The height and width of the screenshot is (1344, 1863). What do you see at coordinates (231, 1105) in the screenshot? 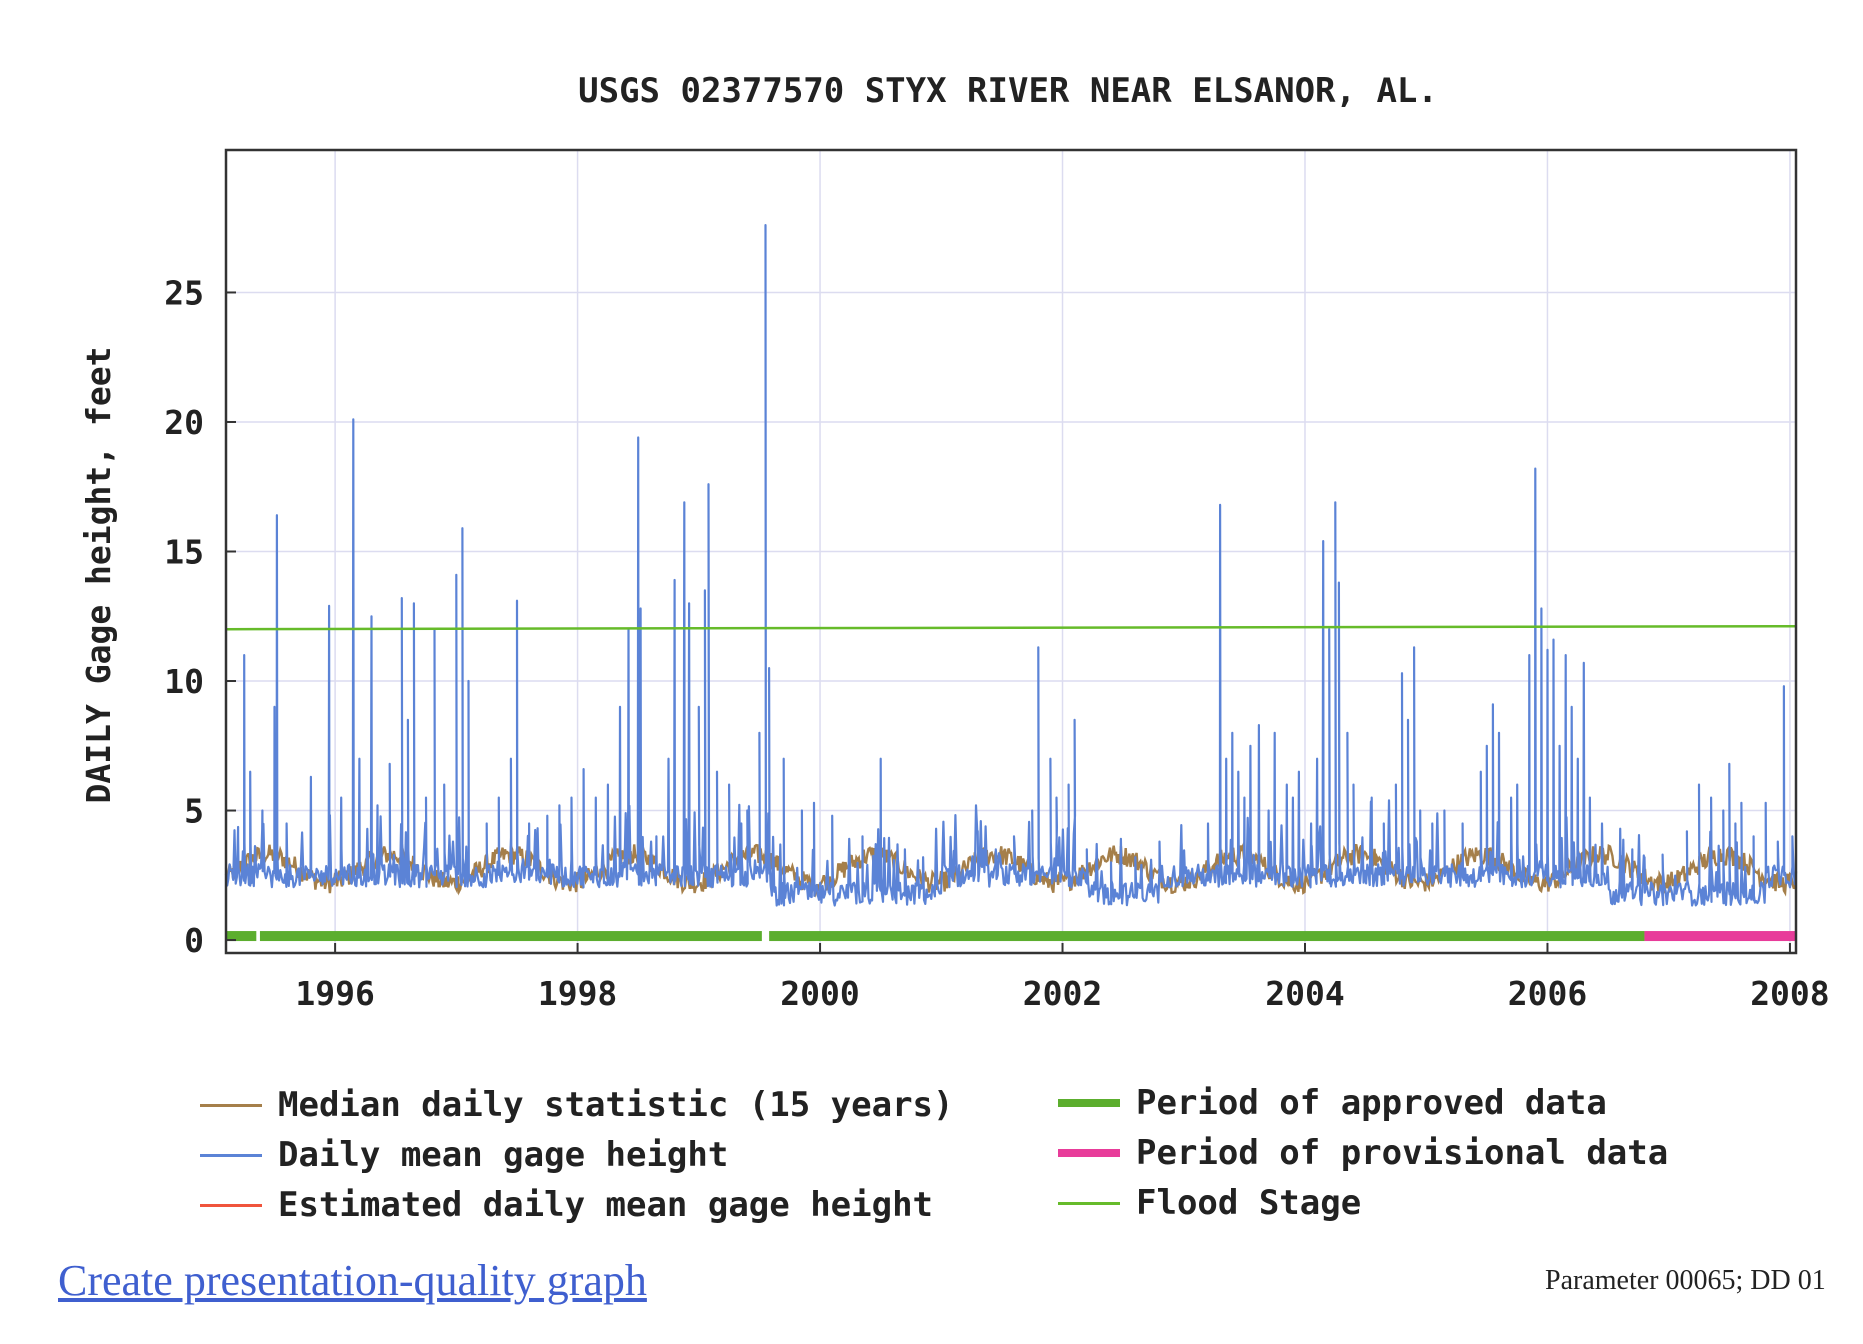
I see `legend-swatch-median` at bounding box center [231, 1105].